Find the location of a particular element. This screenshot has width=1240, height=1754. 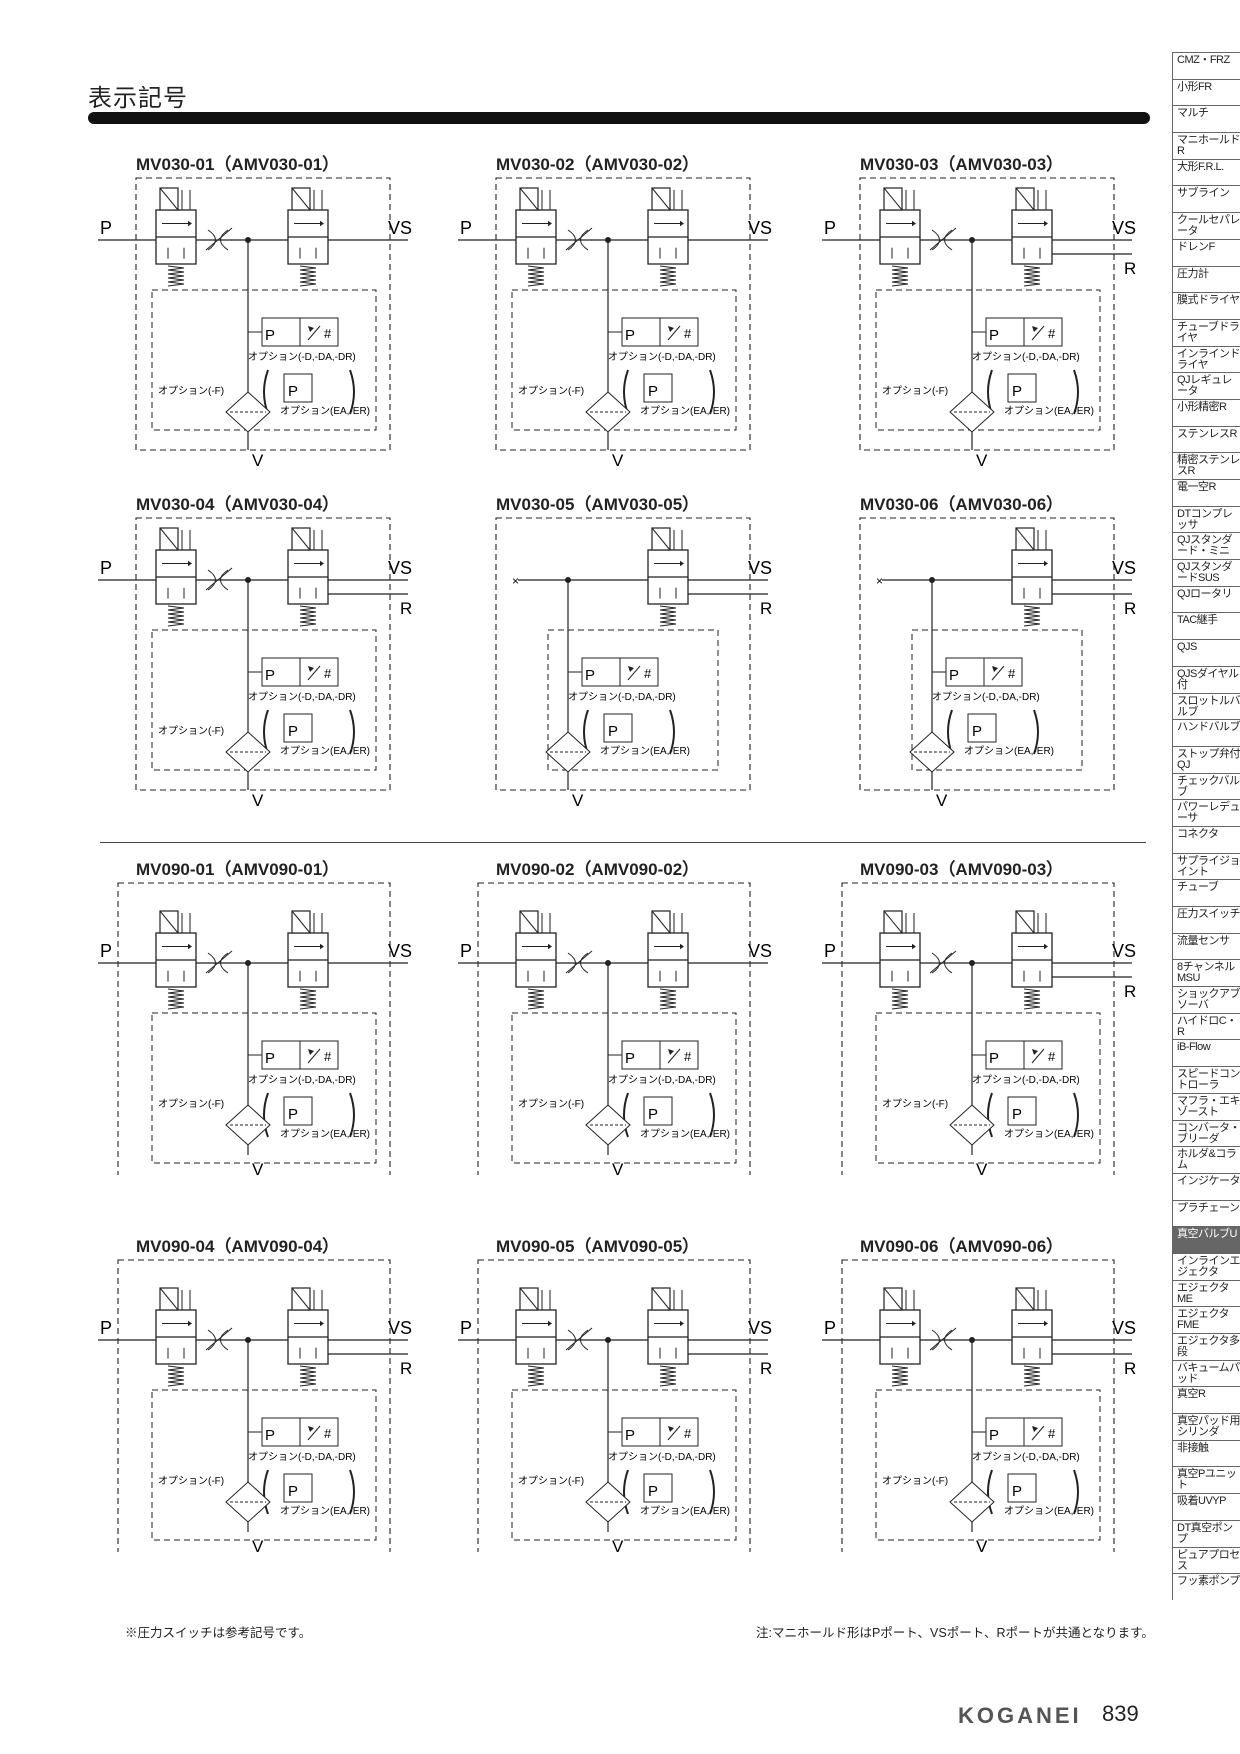

side-tab: DT真空ポンプ is located at coordinates (1206, 1533).